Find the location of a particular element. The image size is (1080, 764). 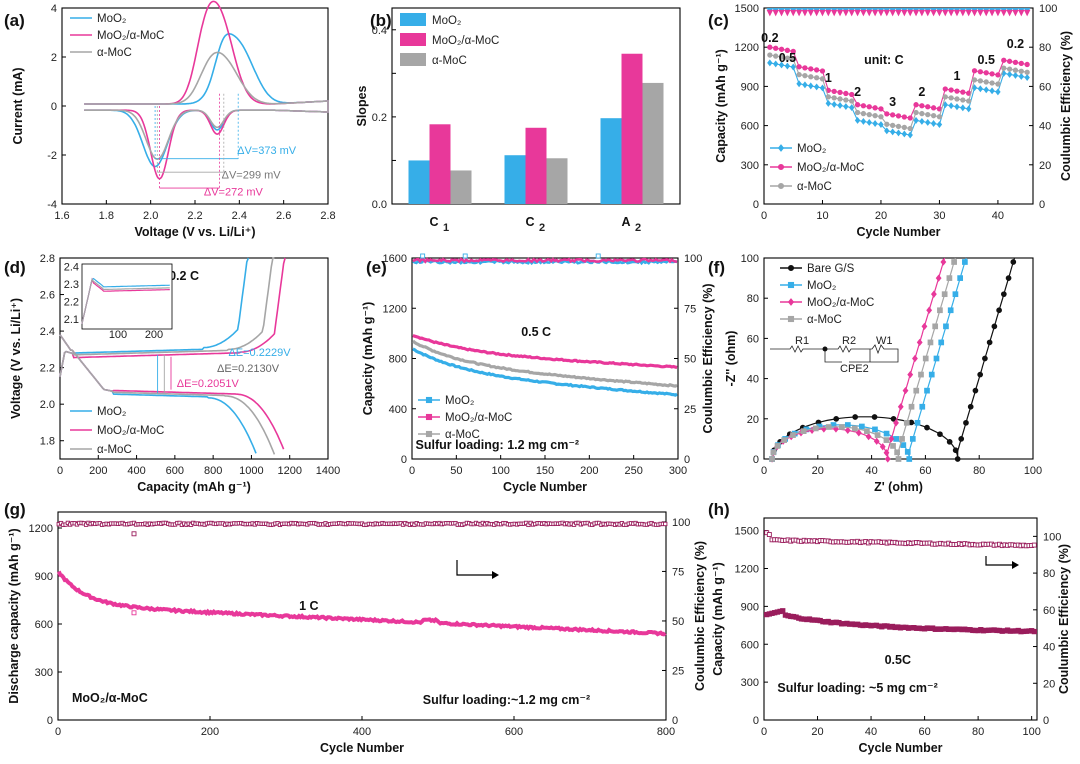

x-tick-label: 1200 is located at coordinates (289, 471).